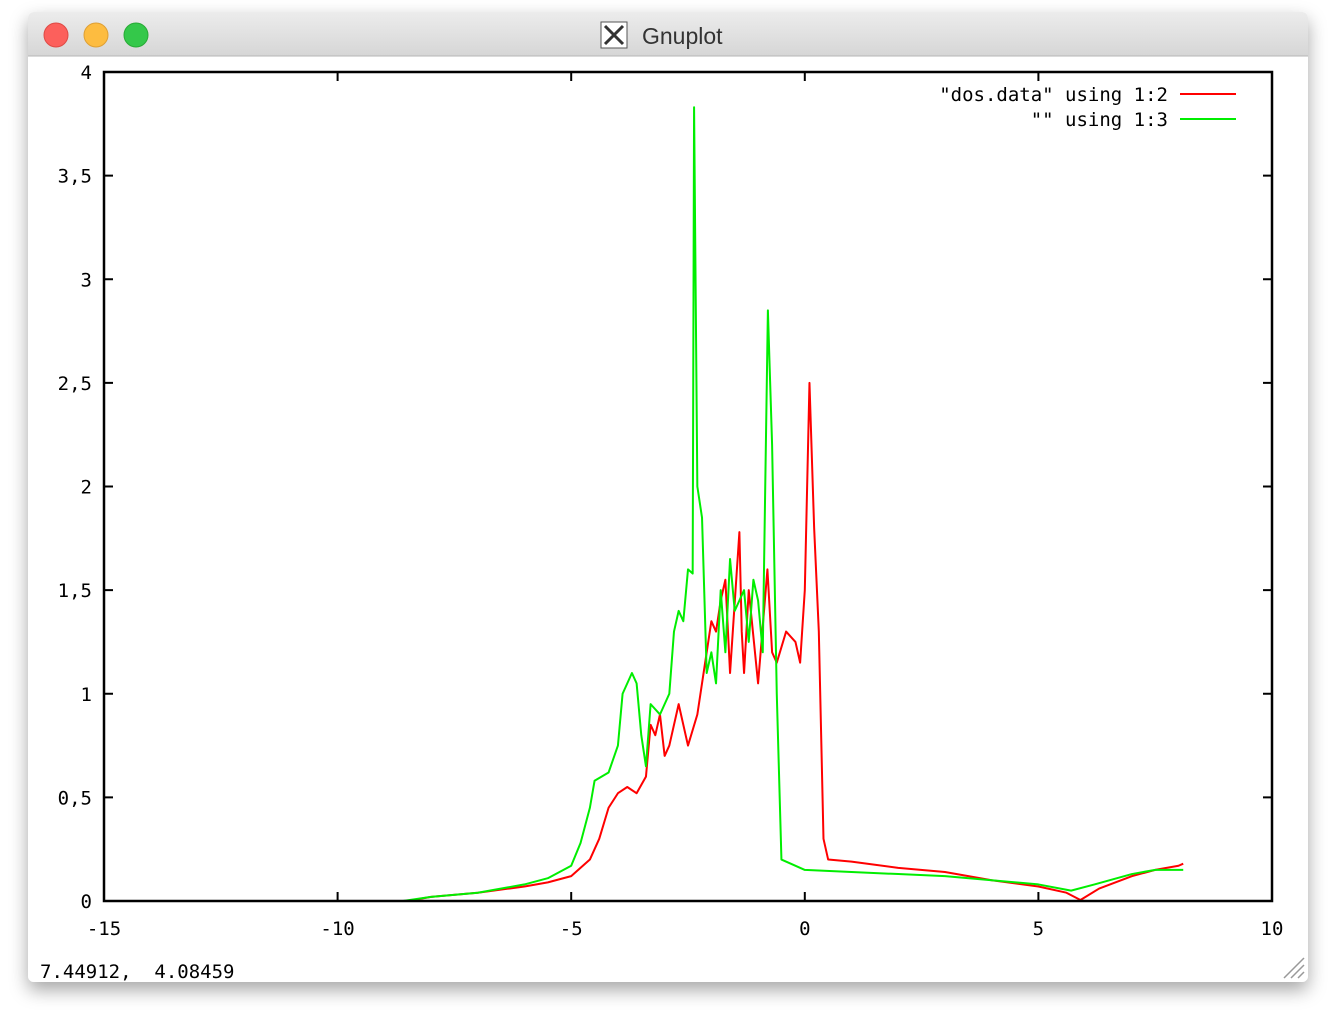  Describe the element at coordinates (1038, 929) in the screenshot. I see `x-tick-label: 5` at that location.